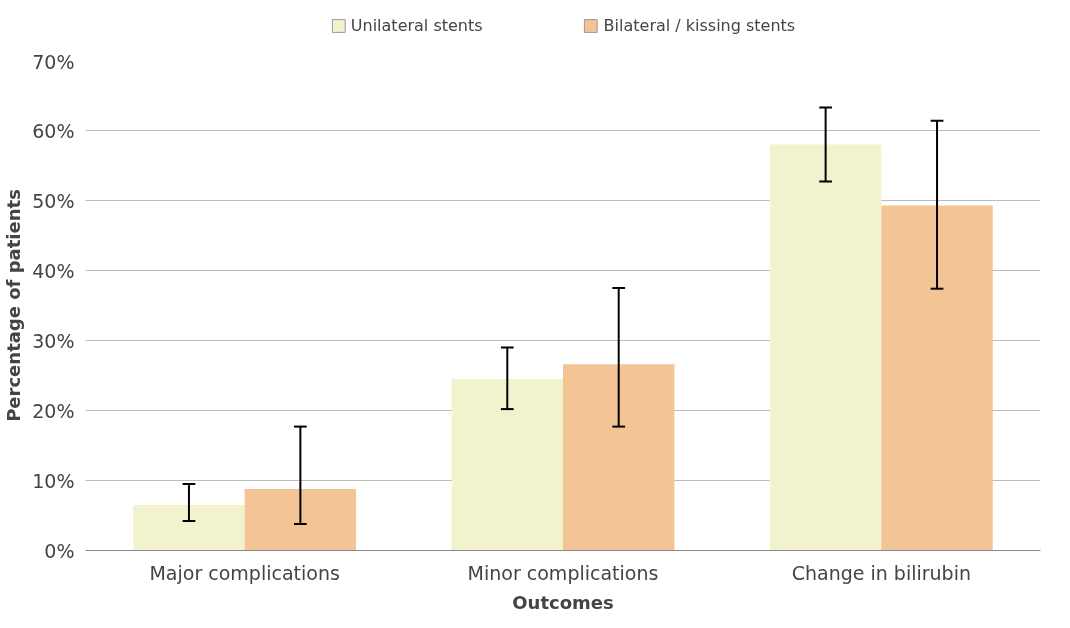 This screenshot has height=628, width=1070. I want to click on y-axis-title: Percentage of patients, so click(14, 305).